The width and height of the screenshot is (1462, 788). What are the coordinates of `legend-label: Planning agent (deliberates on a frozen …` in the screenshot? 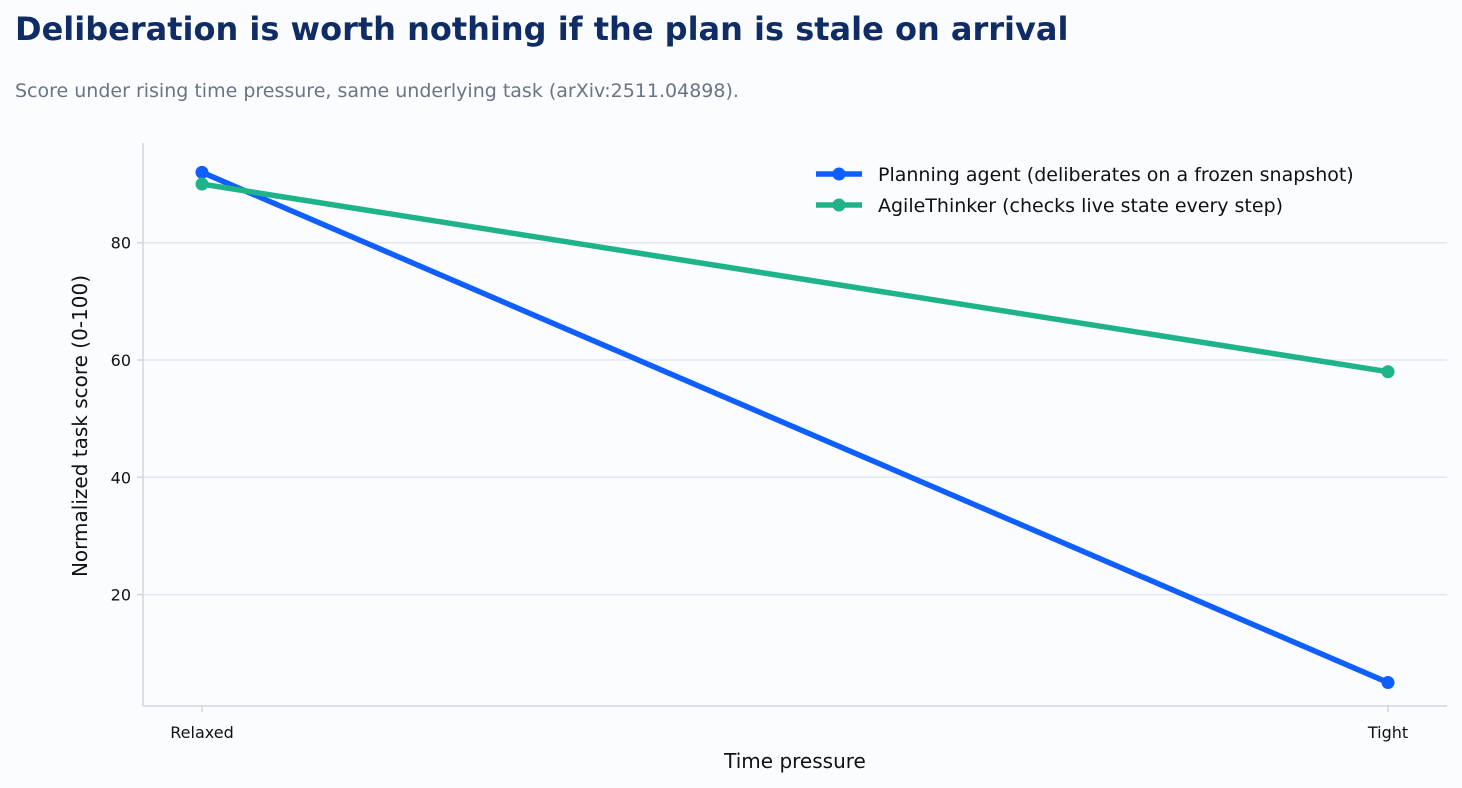 It's located at (1116, 175).